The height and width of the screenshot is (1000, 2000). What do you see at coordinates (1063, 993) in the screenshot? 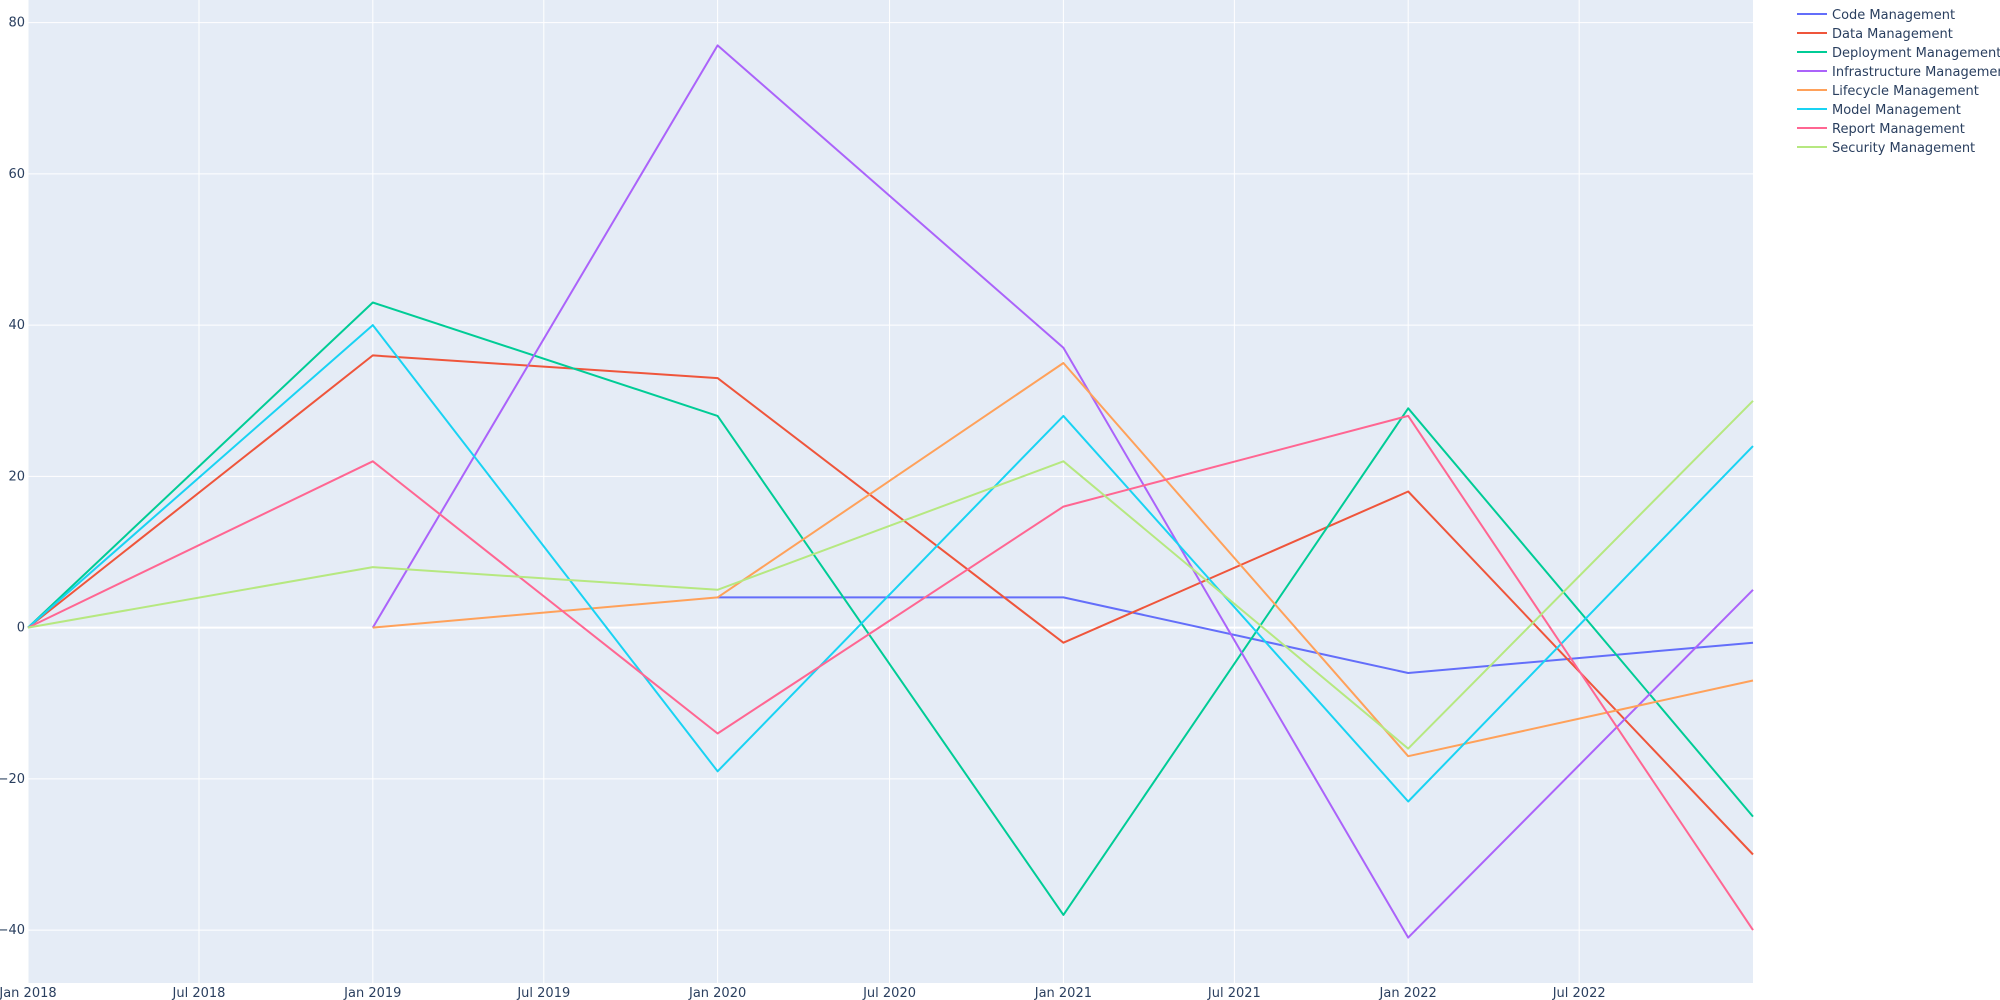
I see `x-tick-label: Jan 2021` at bounding box center [1063, 993].